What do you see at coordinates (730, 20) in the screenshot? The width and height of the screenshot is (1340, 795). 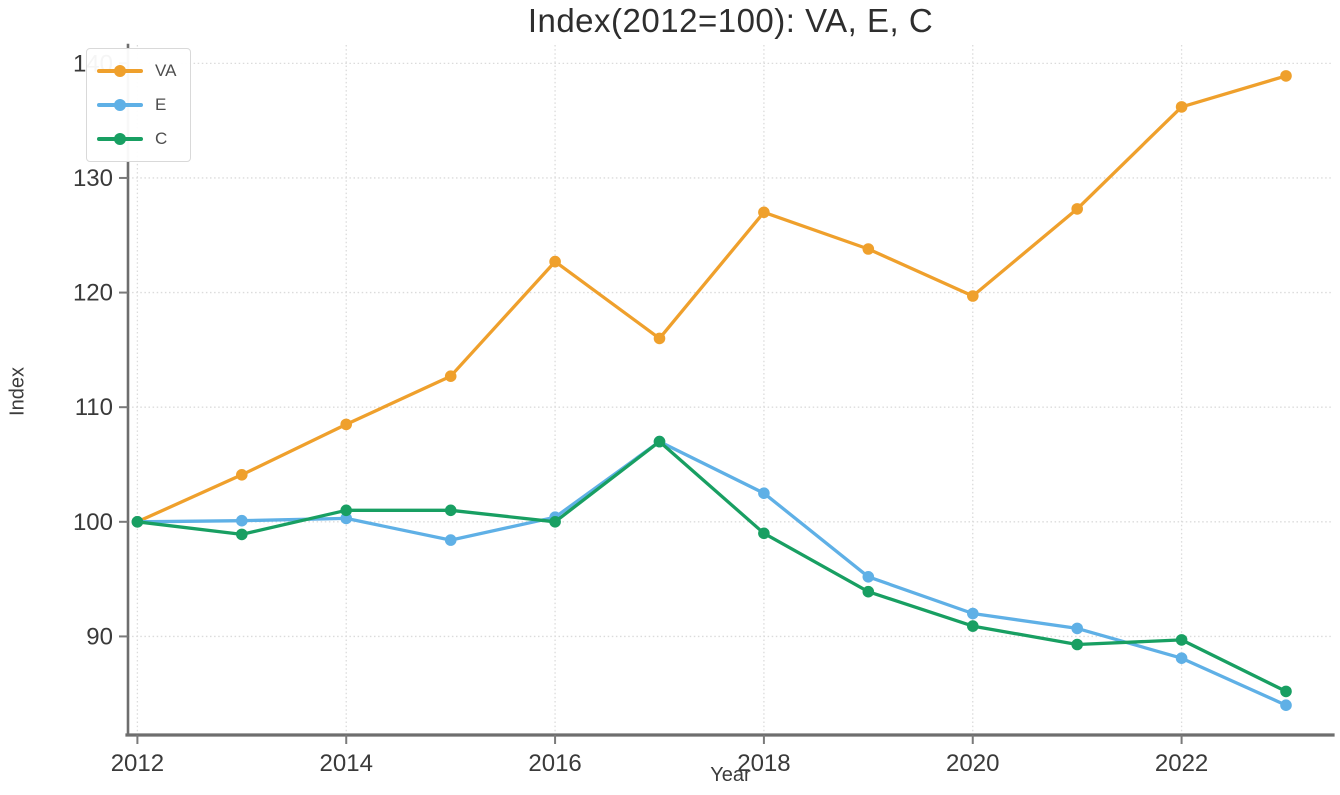 I see `chart-title: Index(2012=100): VA, E, C` at bounding box center [730, 20].